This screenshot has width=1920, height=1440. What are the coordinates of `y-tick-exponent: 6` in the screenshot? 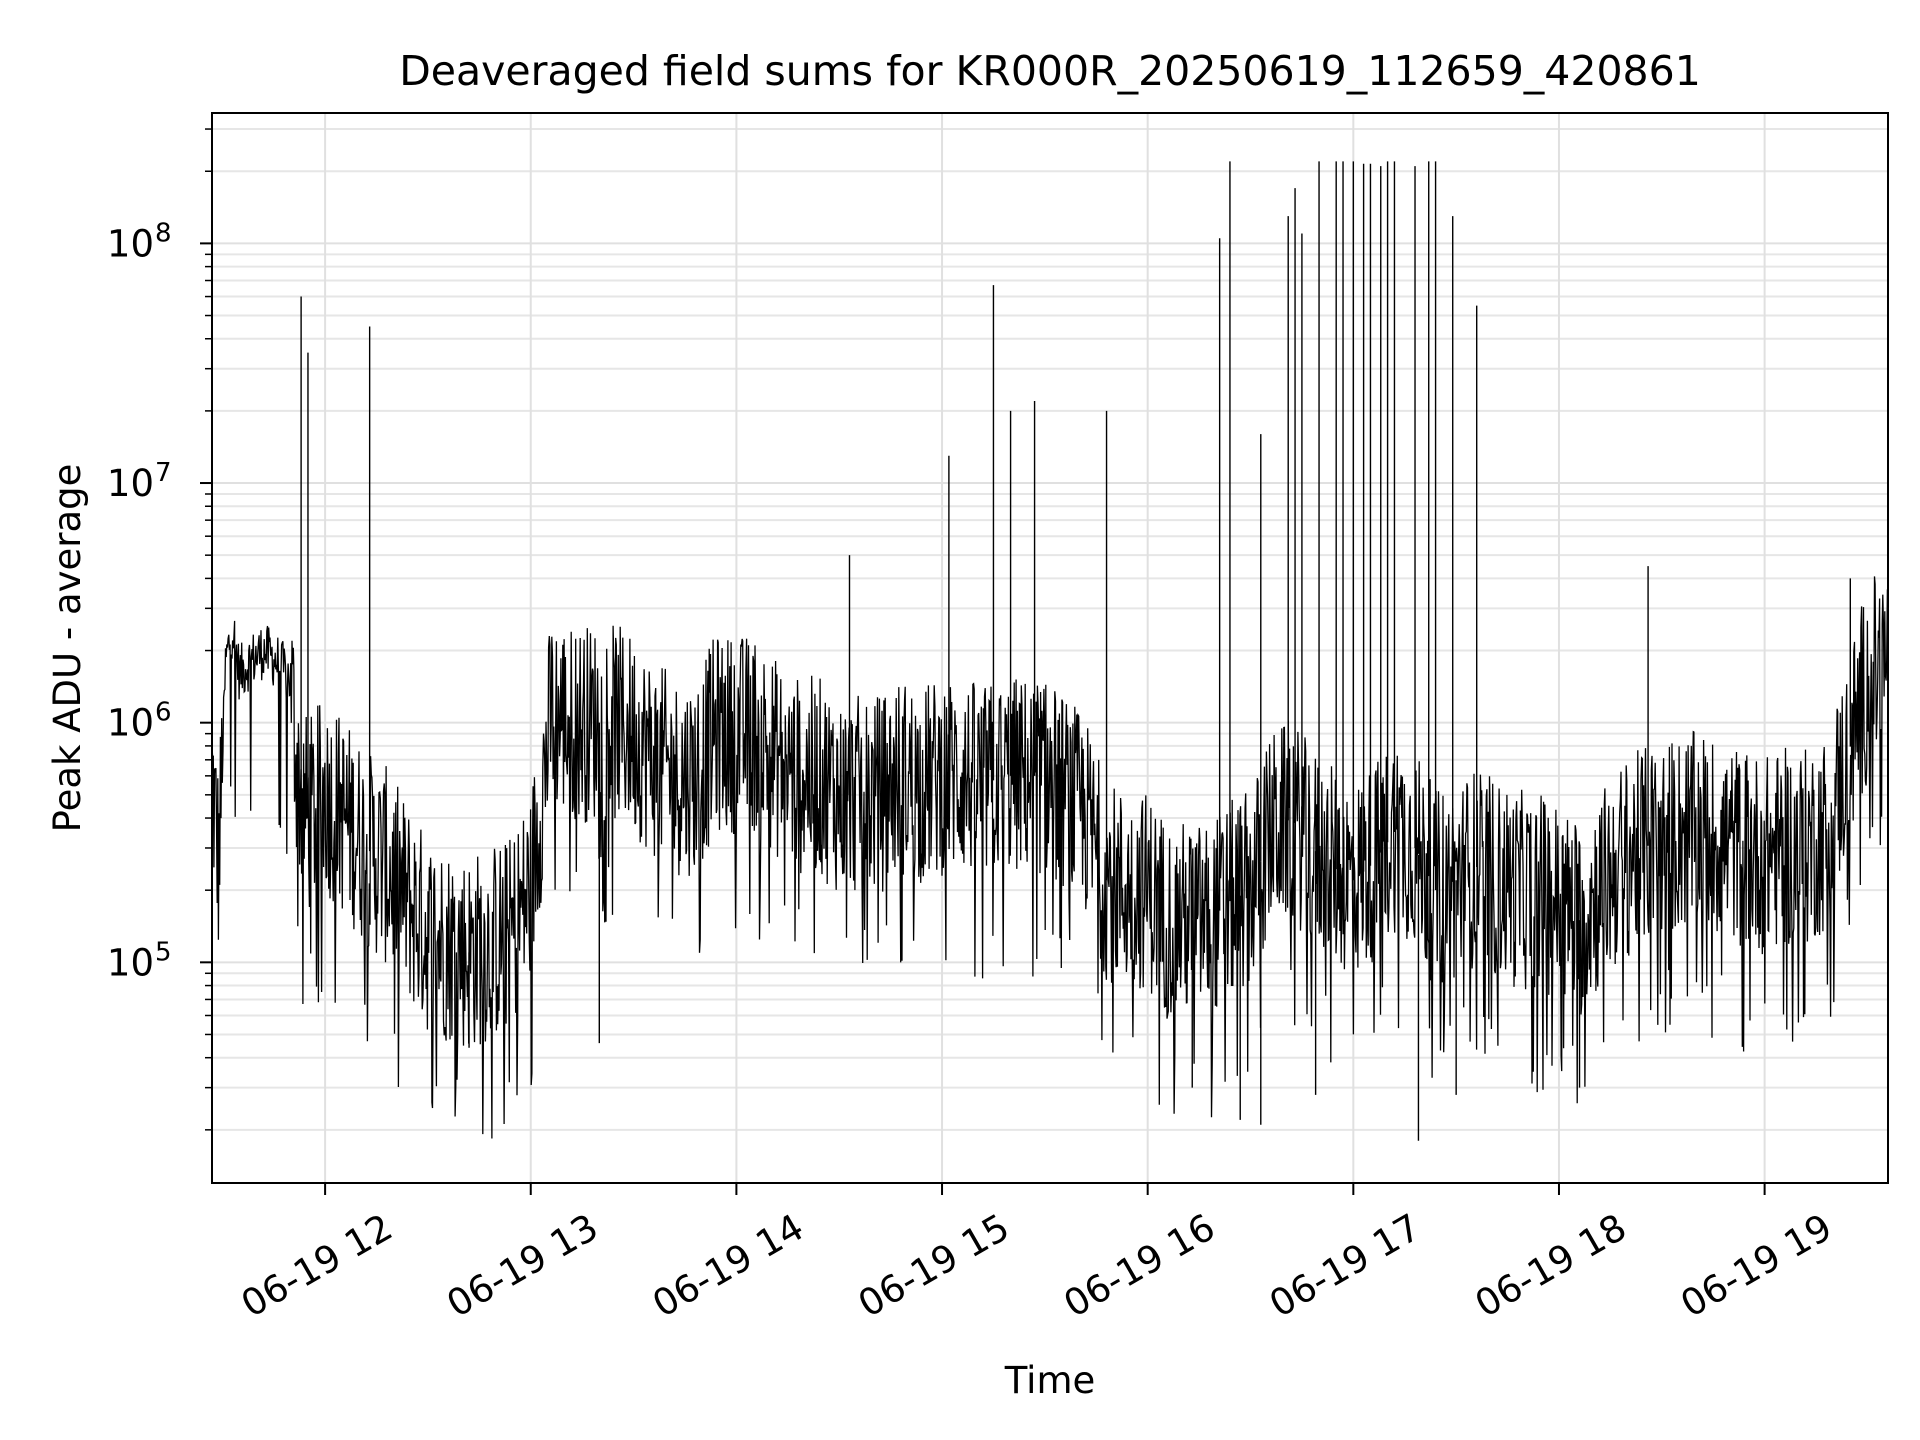 It's located at (163, 713).